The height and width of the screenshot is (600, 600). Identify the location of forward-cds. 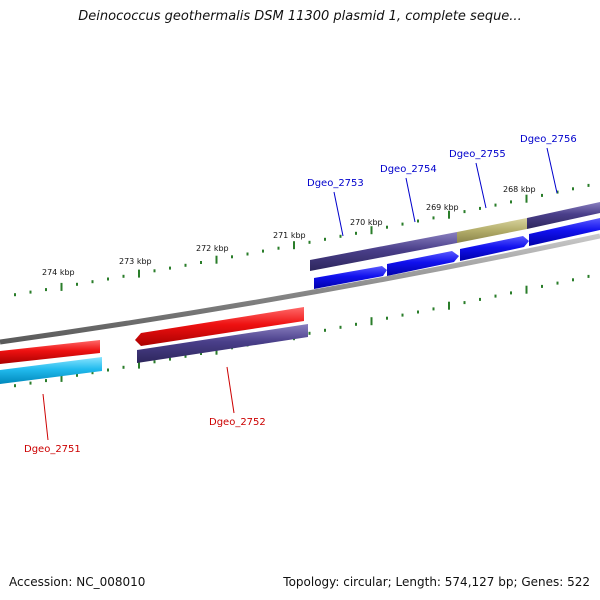
(457, 253).